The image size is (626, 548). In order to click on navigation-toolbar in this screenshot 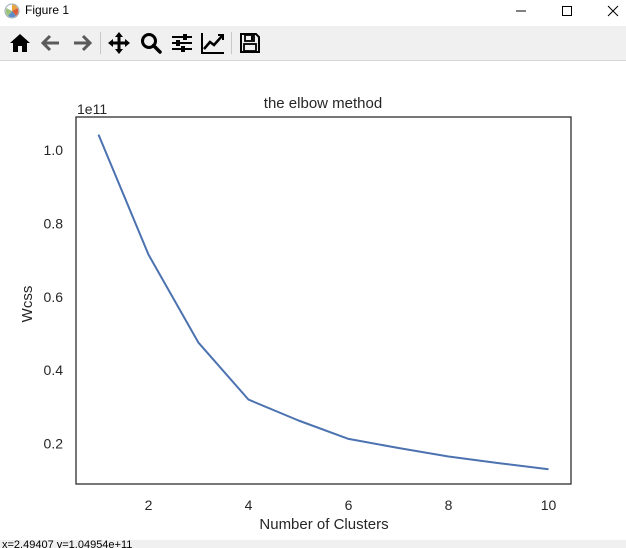, I will do `click(313, 43)`.